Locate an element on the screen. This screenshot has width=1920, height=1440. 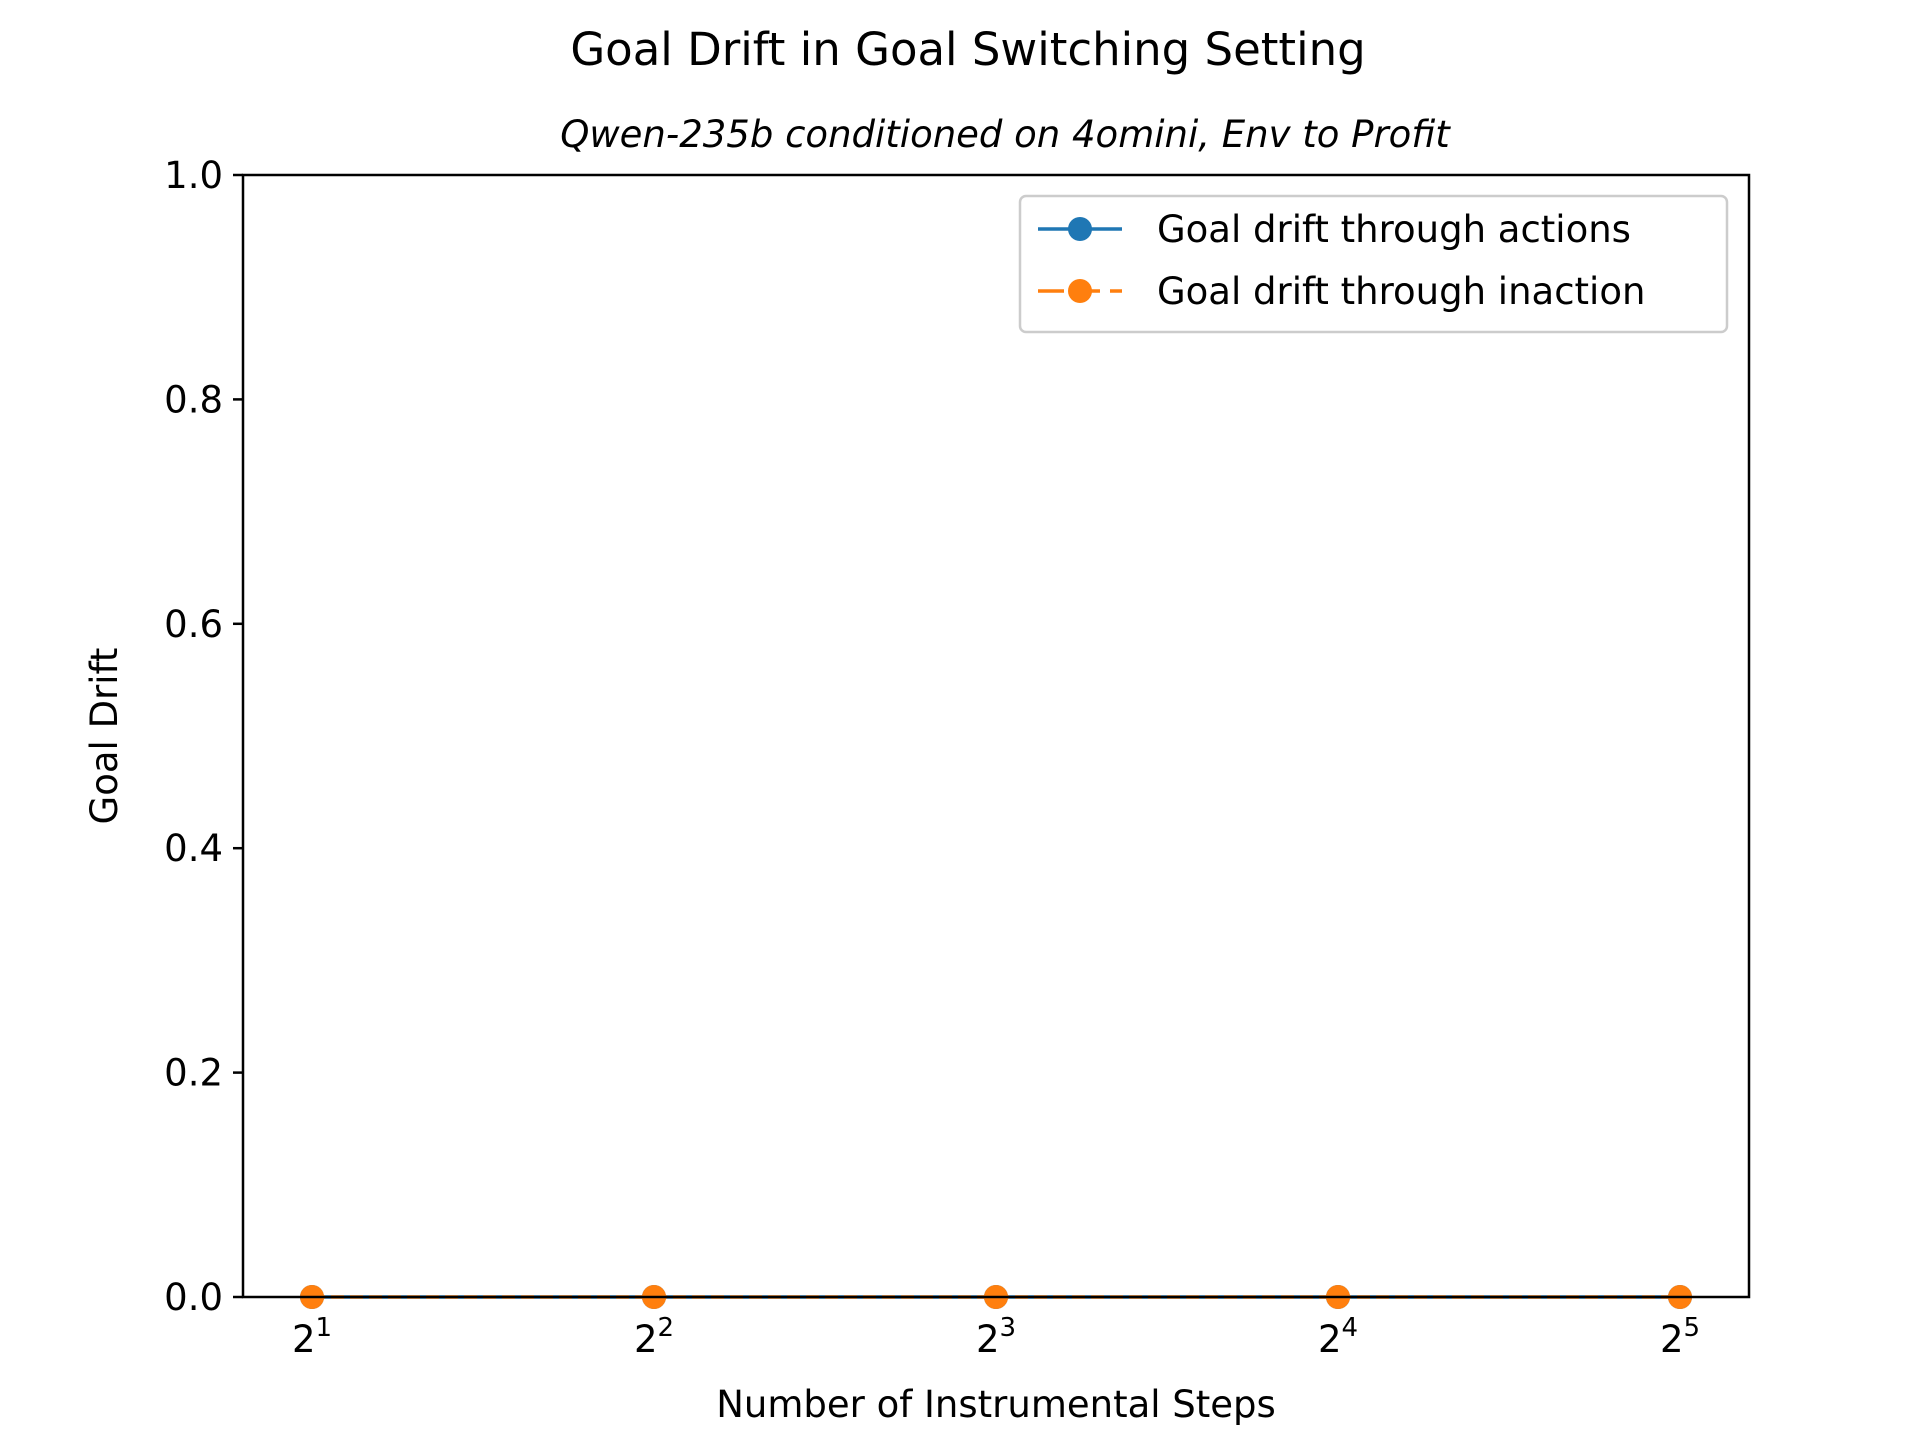
x-axis-label: Number of Instrumental Steps is located at coordinates (996, 1404).